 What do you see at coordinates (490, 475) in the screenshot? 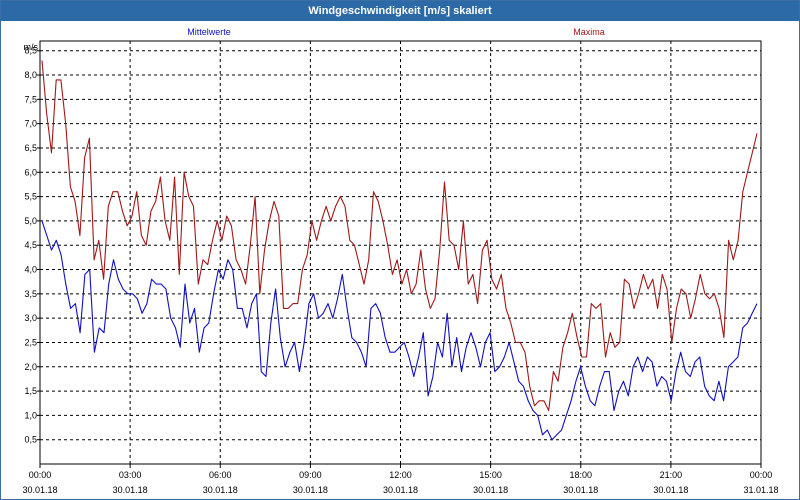
I see `x-tick-time: 15:00` at bounding box center [490, 475].